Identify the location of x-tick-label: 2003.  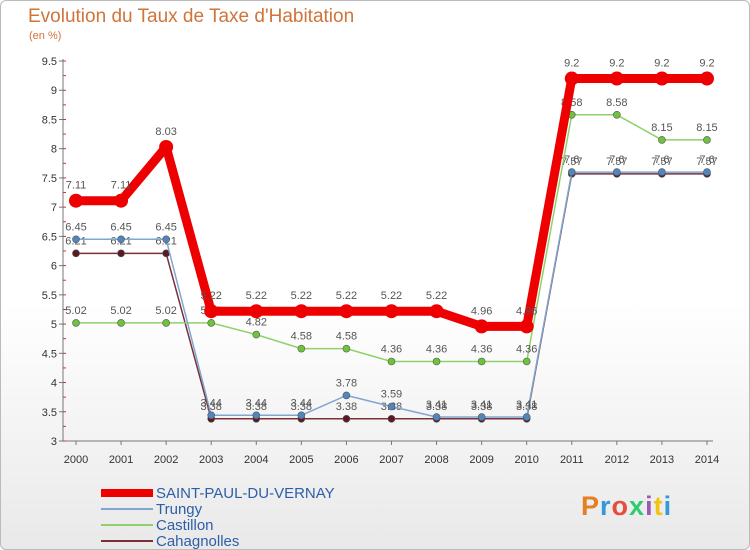
(211, 460).